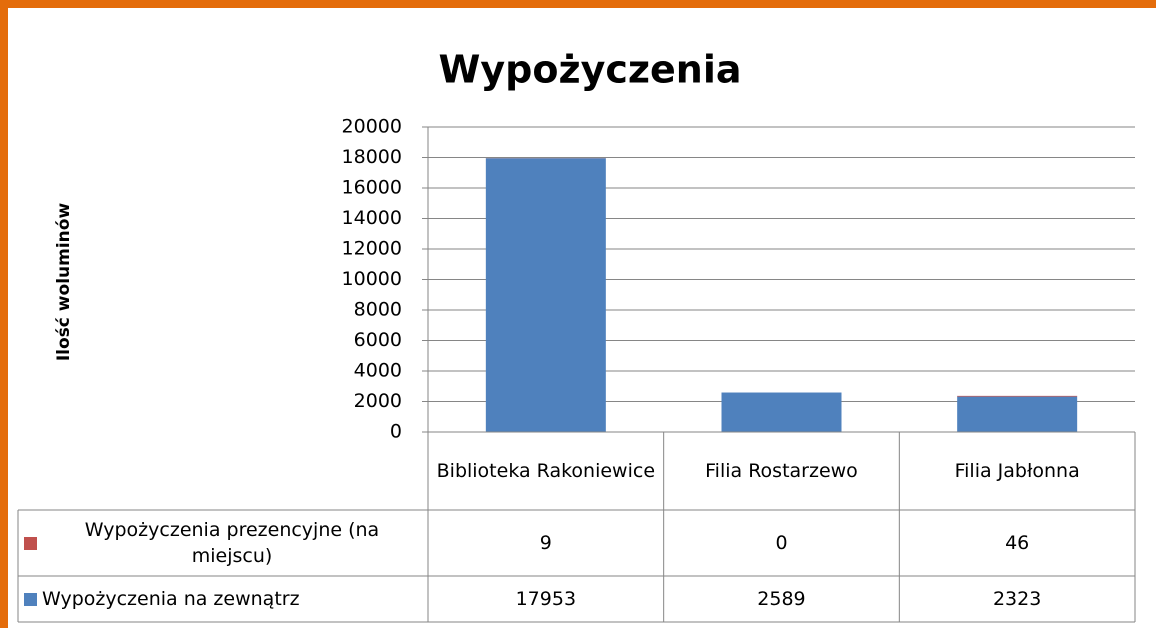  I want to click on table-value: 2323, so click(1017, 599).